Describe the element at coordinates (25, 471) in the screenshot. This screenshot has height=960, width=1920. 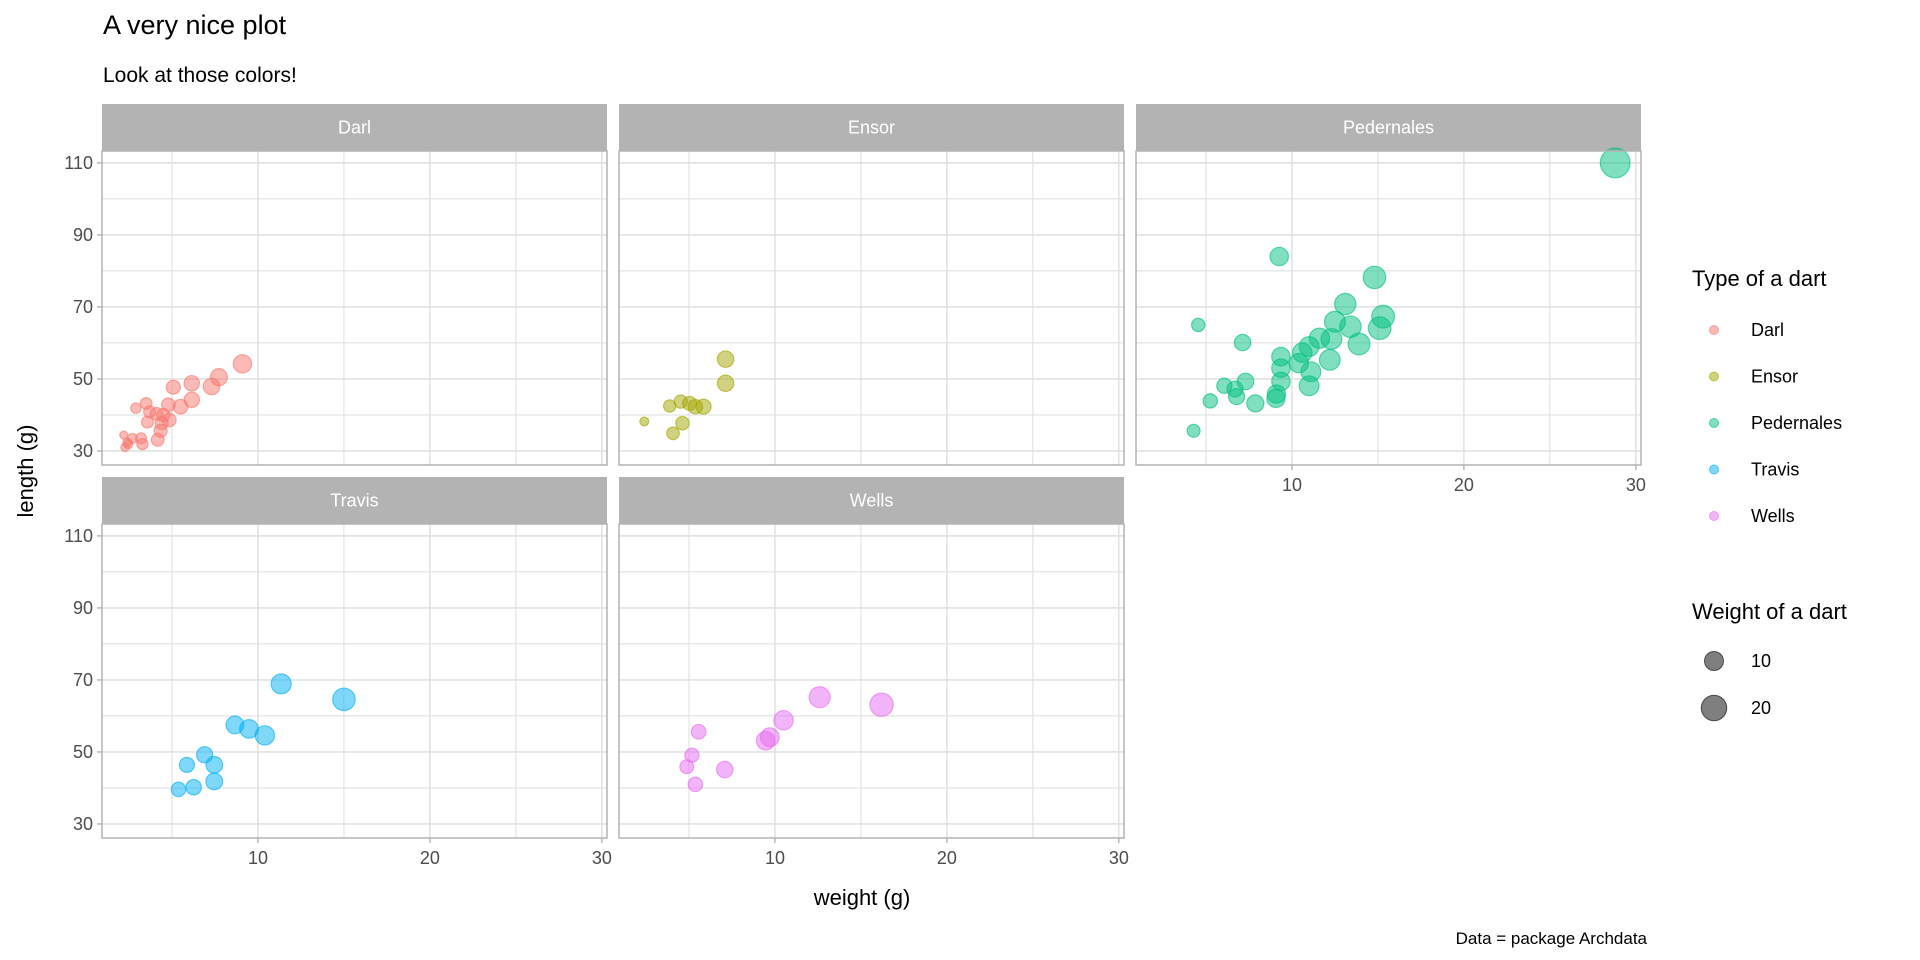
I see `y-axis-title: length (g)` at that location.